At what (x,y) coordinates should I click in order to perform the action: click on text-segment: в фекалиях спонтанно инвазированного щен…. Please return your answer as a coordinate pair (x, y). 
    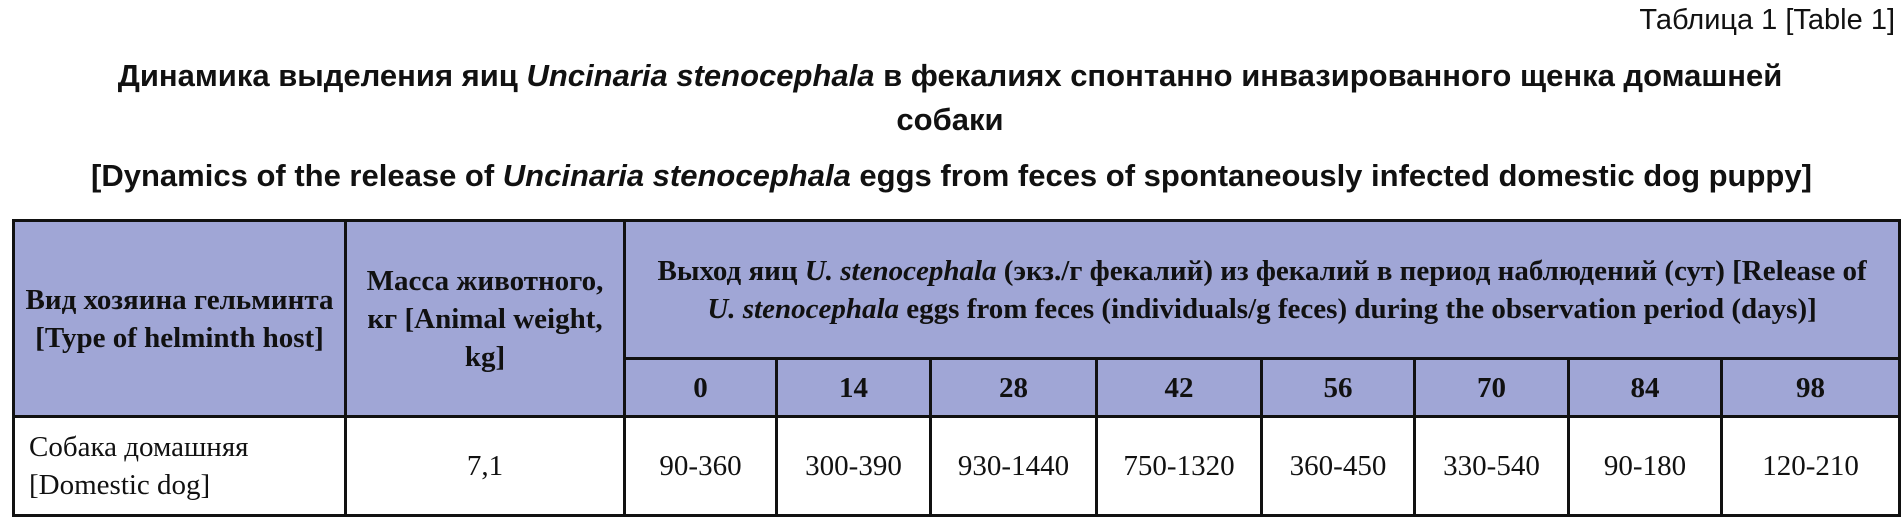
    Looking at the image, I should click on (1328, 97).